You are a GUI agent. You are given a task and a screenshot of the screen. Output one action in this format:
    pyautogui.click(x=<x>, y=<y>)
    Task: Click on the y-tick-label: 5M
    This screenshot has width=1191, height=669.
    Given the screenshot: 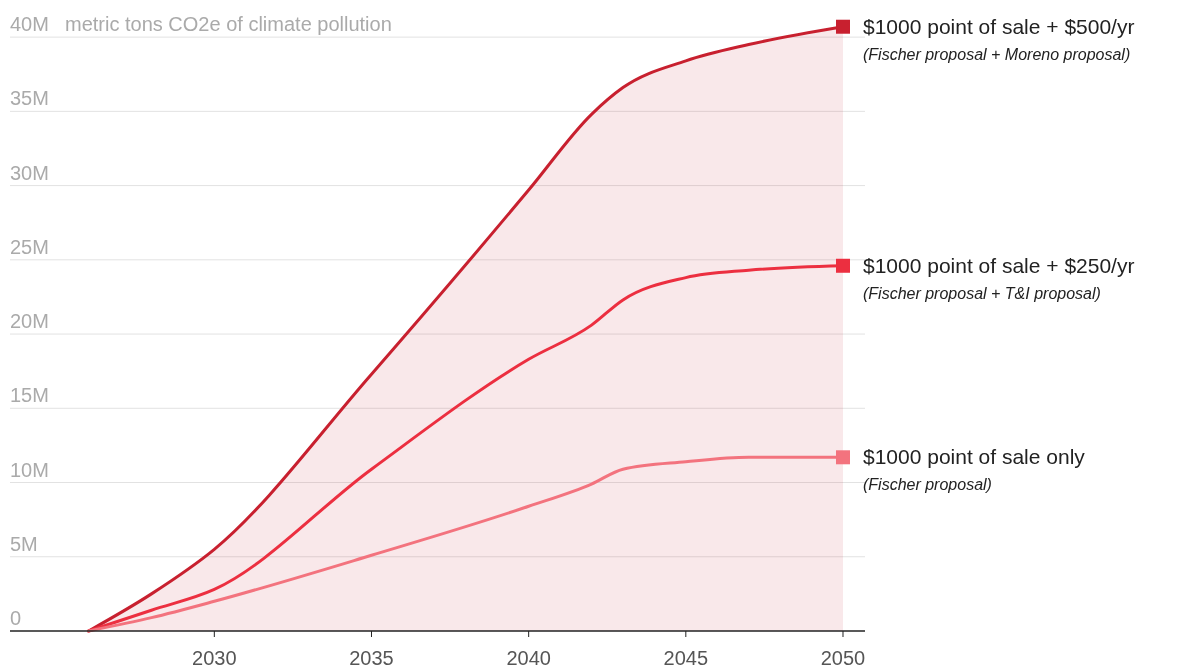 What is the action you would take?
    pyautogui.click(x=24, y=543)
    